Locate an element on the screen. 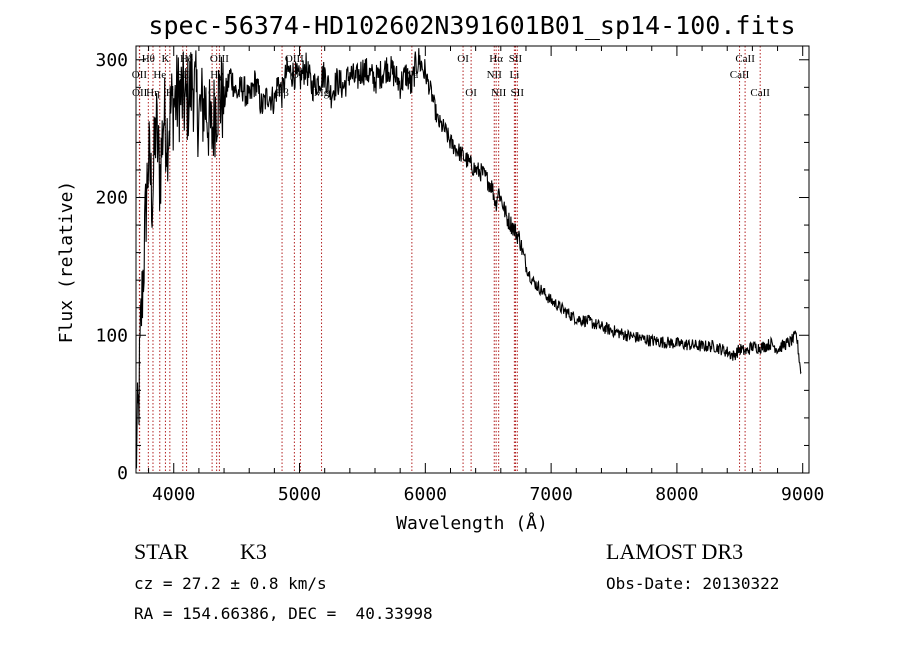  y-axis-label: Flux (relative) is located at coordinates (66, 262).